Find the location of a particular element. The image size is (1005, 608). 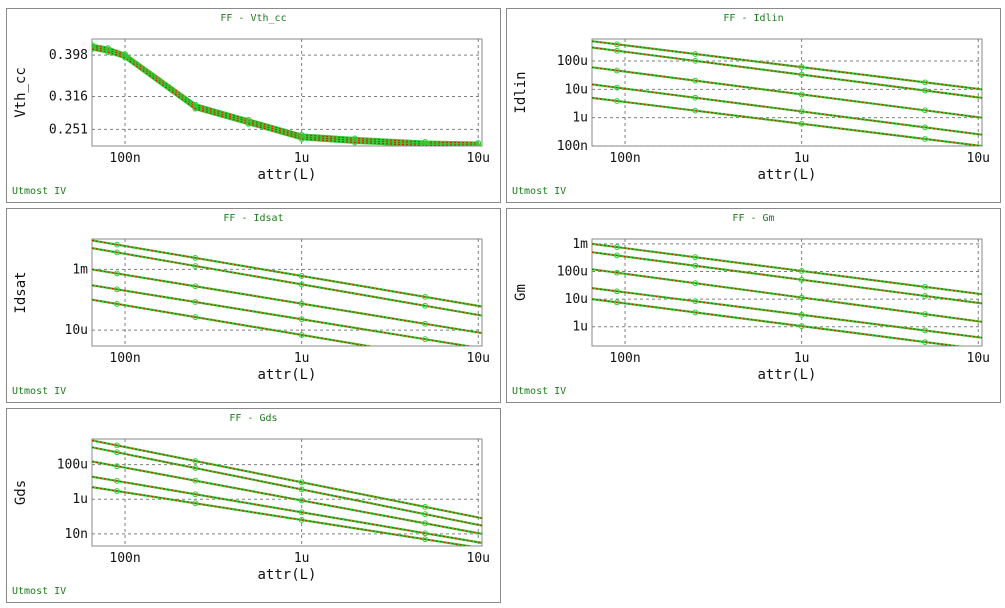

y-axis-label: Gm is located at coordinates (521, 292).